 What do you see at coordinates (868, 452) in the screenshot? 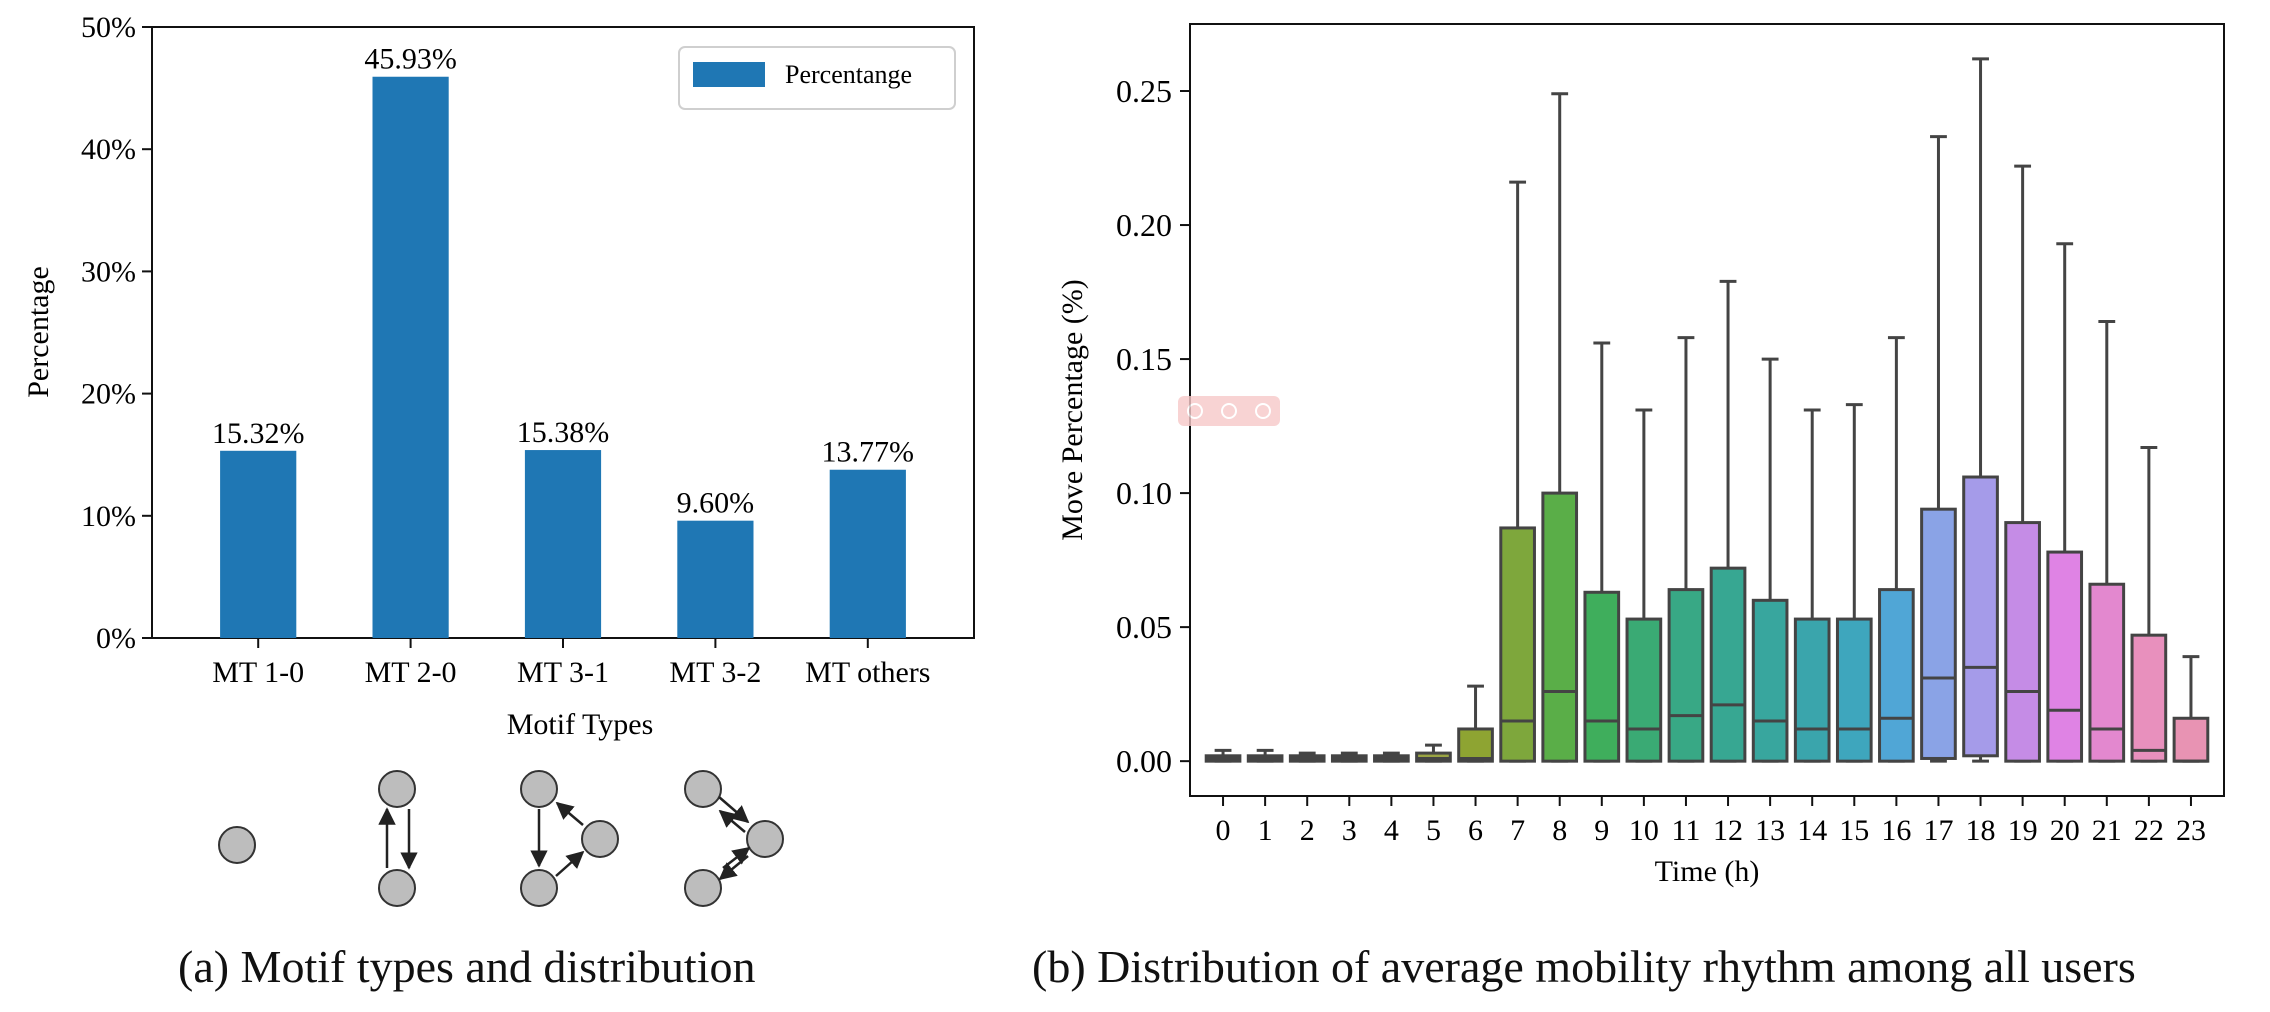
I see `bar-data-label: 13.77%` at bounding box center [868, 452].